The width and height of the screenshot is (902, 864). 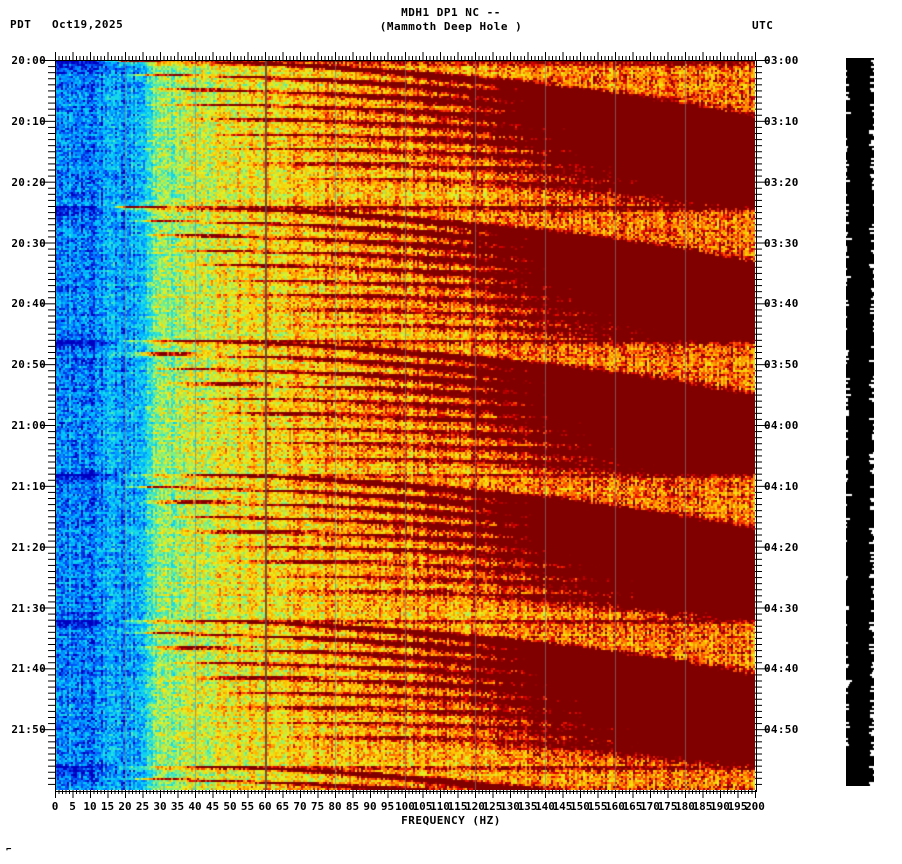 I want to click on x-axis-tick-label: 5, so click(x=72, y=806).